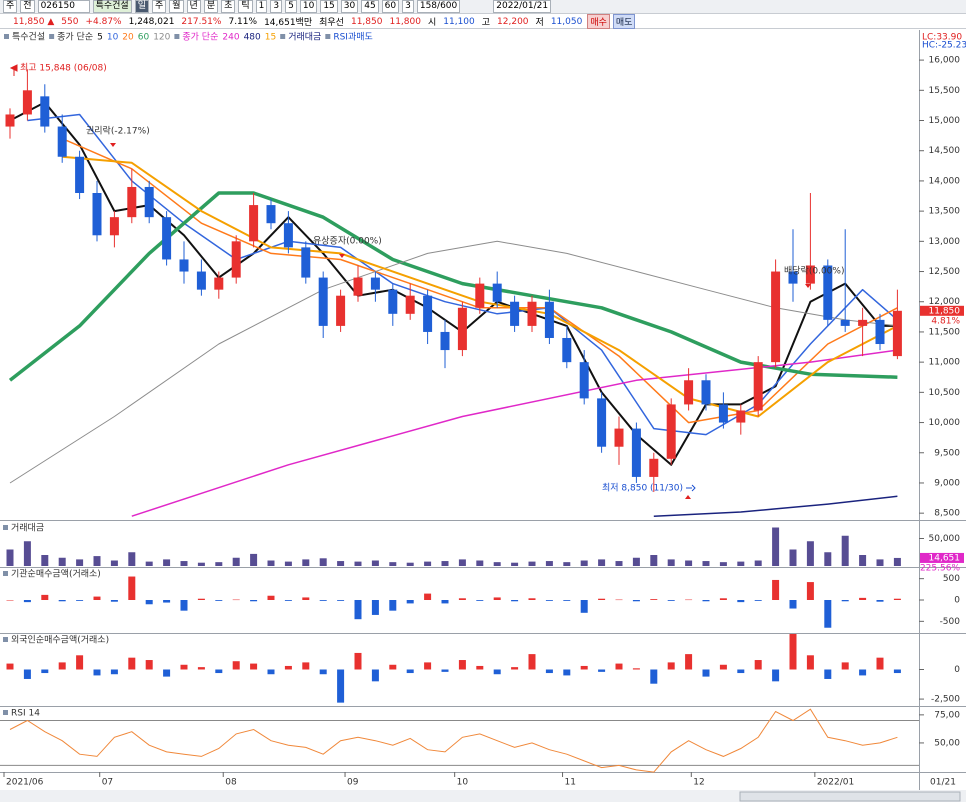 The height and width of the screenshot is (802, 966). Describe the element at coordinates (353, 783) in the screenshot. I see `x-tick-label: 09` at that location.